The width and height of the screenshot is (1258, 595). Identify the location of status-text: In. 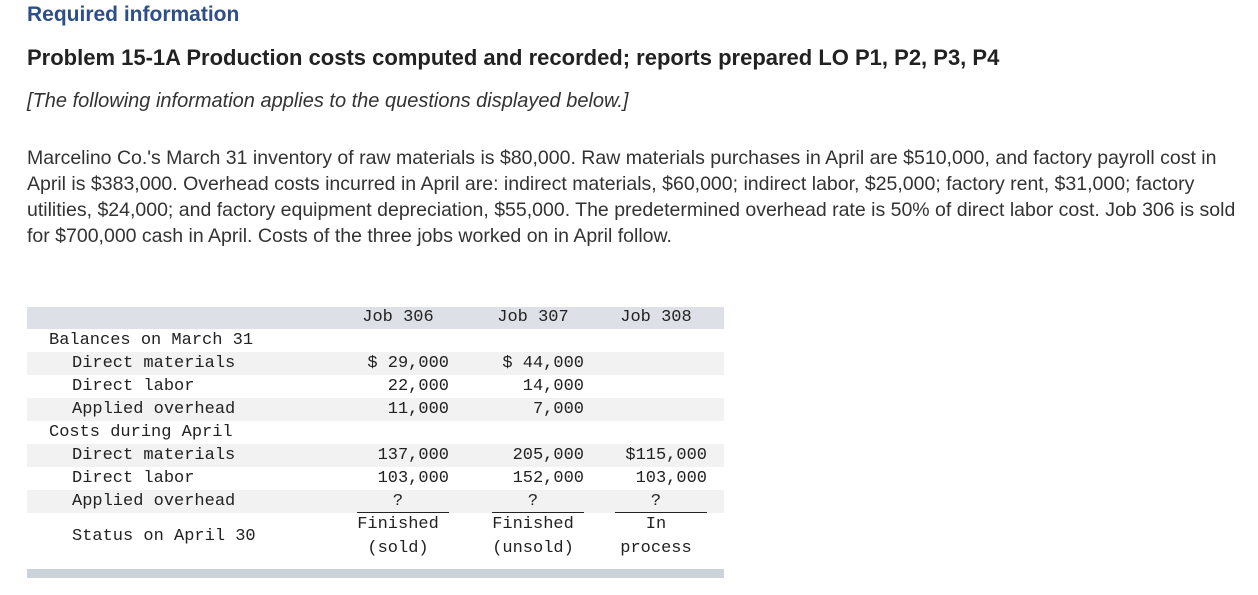
(656, 524).